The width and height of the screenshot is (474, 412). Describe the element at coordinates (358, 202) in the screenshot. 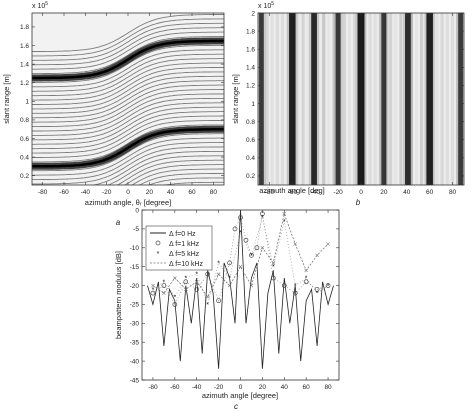

I see `panel-b-caption: b` at that location.